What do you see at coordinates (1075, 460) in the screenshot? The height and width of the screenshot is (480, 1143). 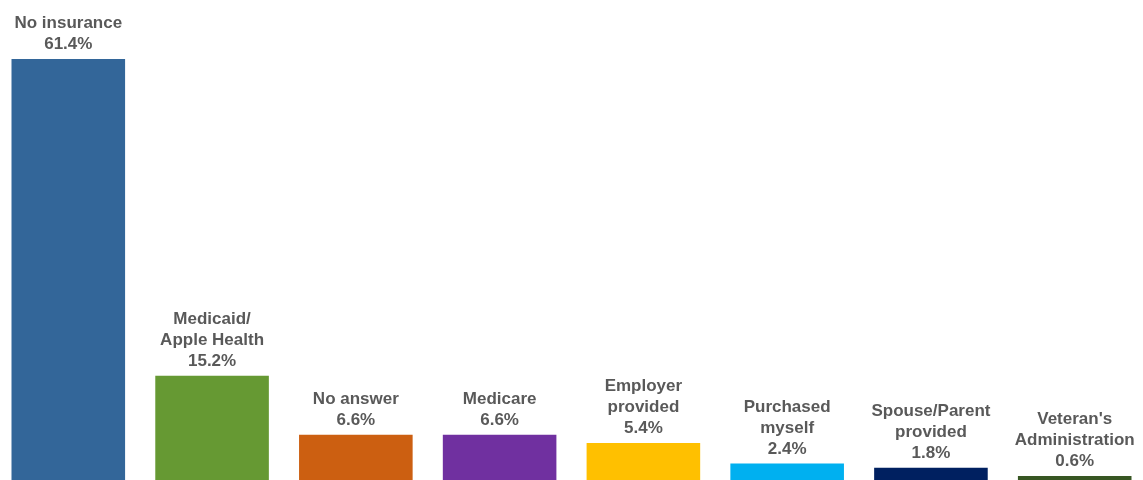 I see `data-label: 0.6%` at bounding box center [1075, 460].